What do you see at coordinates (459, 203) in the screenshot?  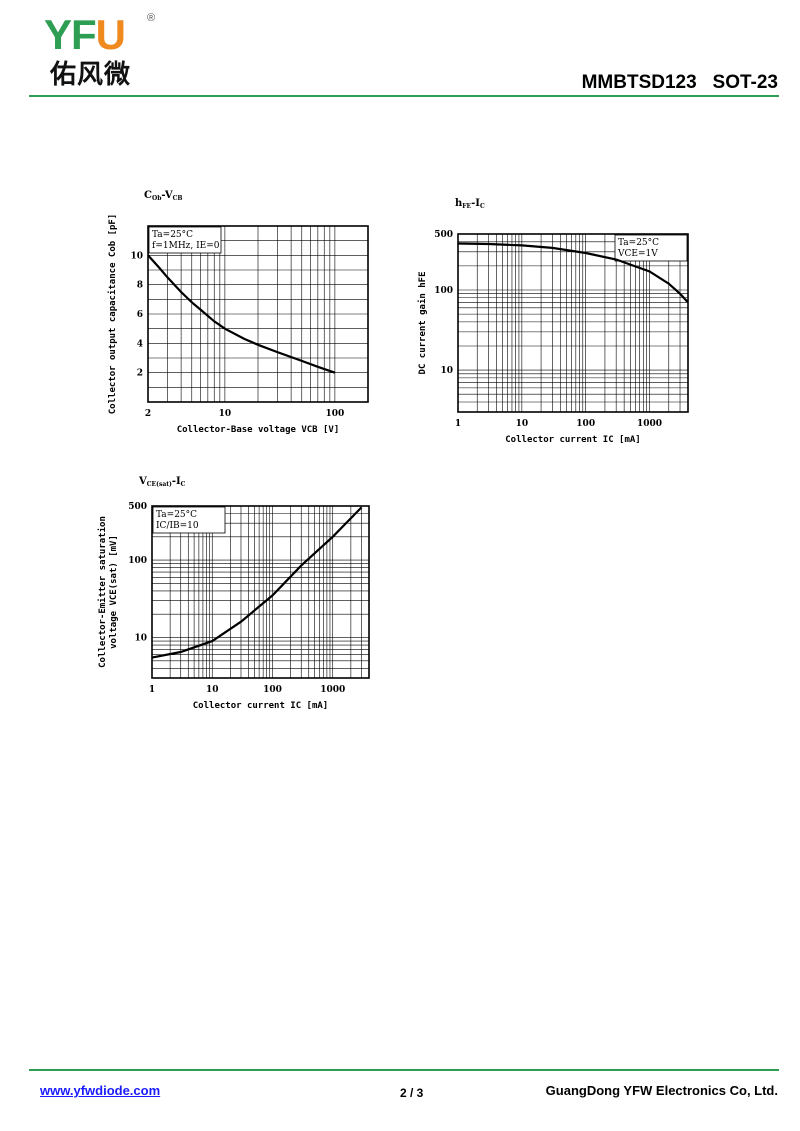 I see `chart-title-part: h` at bounding box center [459, 203].